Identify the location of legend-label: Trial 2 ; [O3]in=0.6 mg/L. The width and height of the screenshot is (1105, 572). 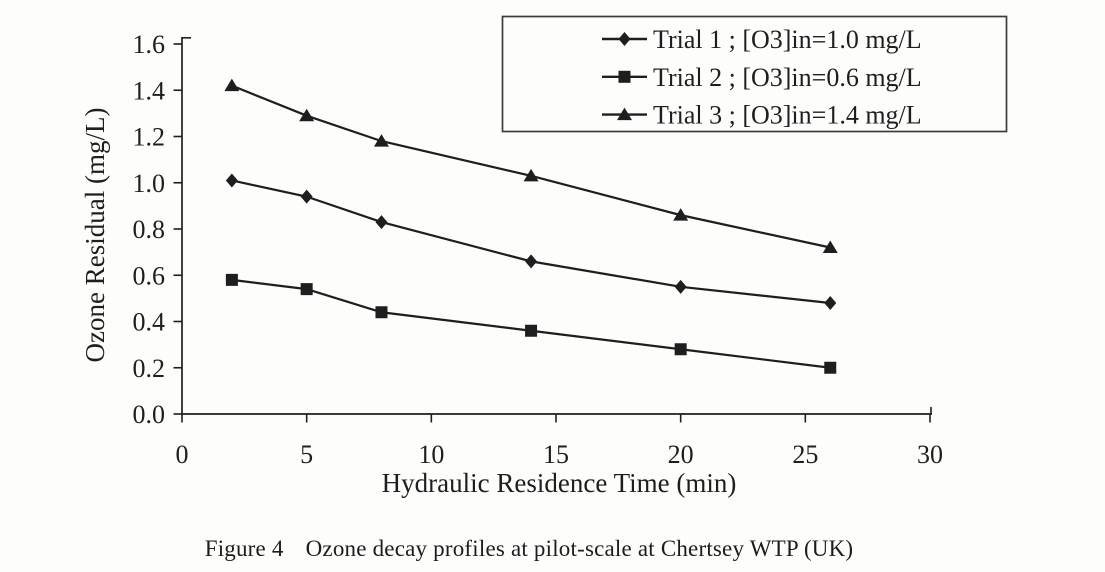
(787, 77).